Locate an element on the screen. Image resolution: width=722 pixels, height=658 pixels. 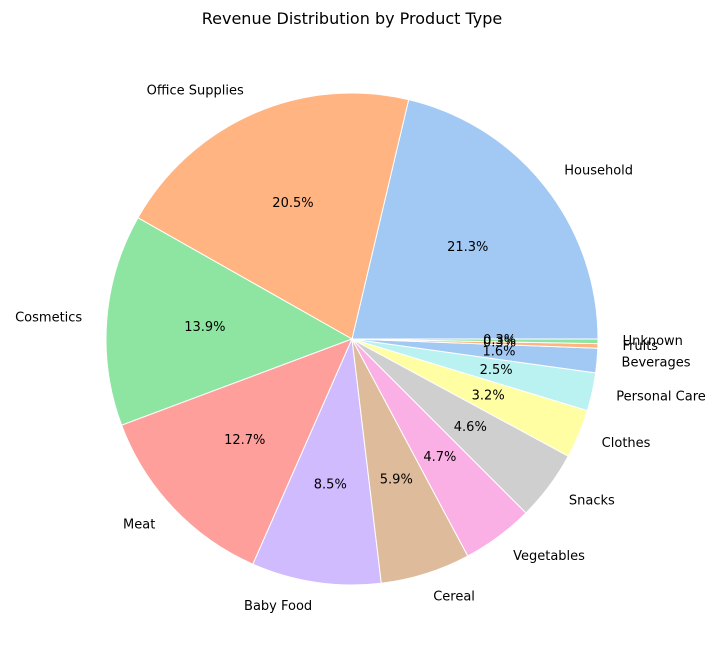
percent-label-vegetables: 4.7% is located at coordinates (439, 457).